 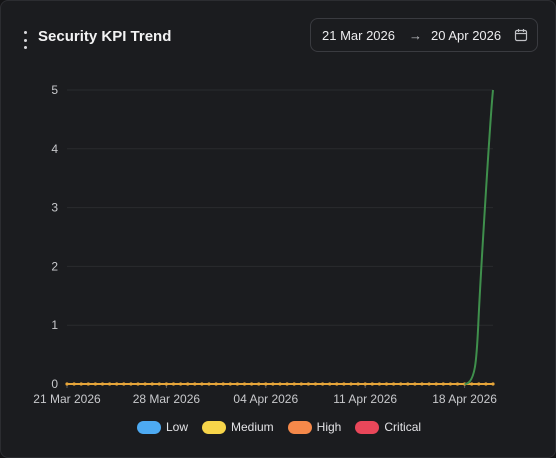 I want to click on y-tick-label: 4, so click(x=54, y=149).